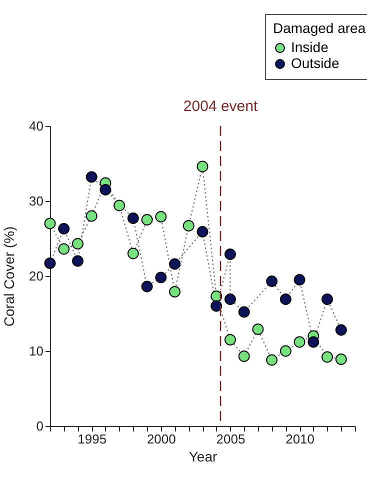 Image resolution: width=367 pixels, height=484 pixels. Describe the element at coordinates (9, 276) in the screenshot. I see `y-axis-title: Coral Cover (%)` at that location.